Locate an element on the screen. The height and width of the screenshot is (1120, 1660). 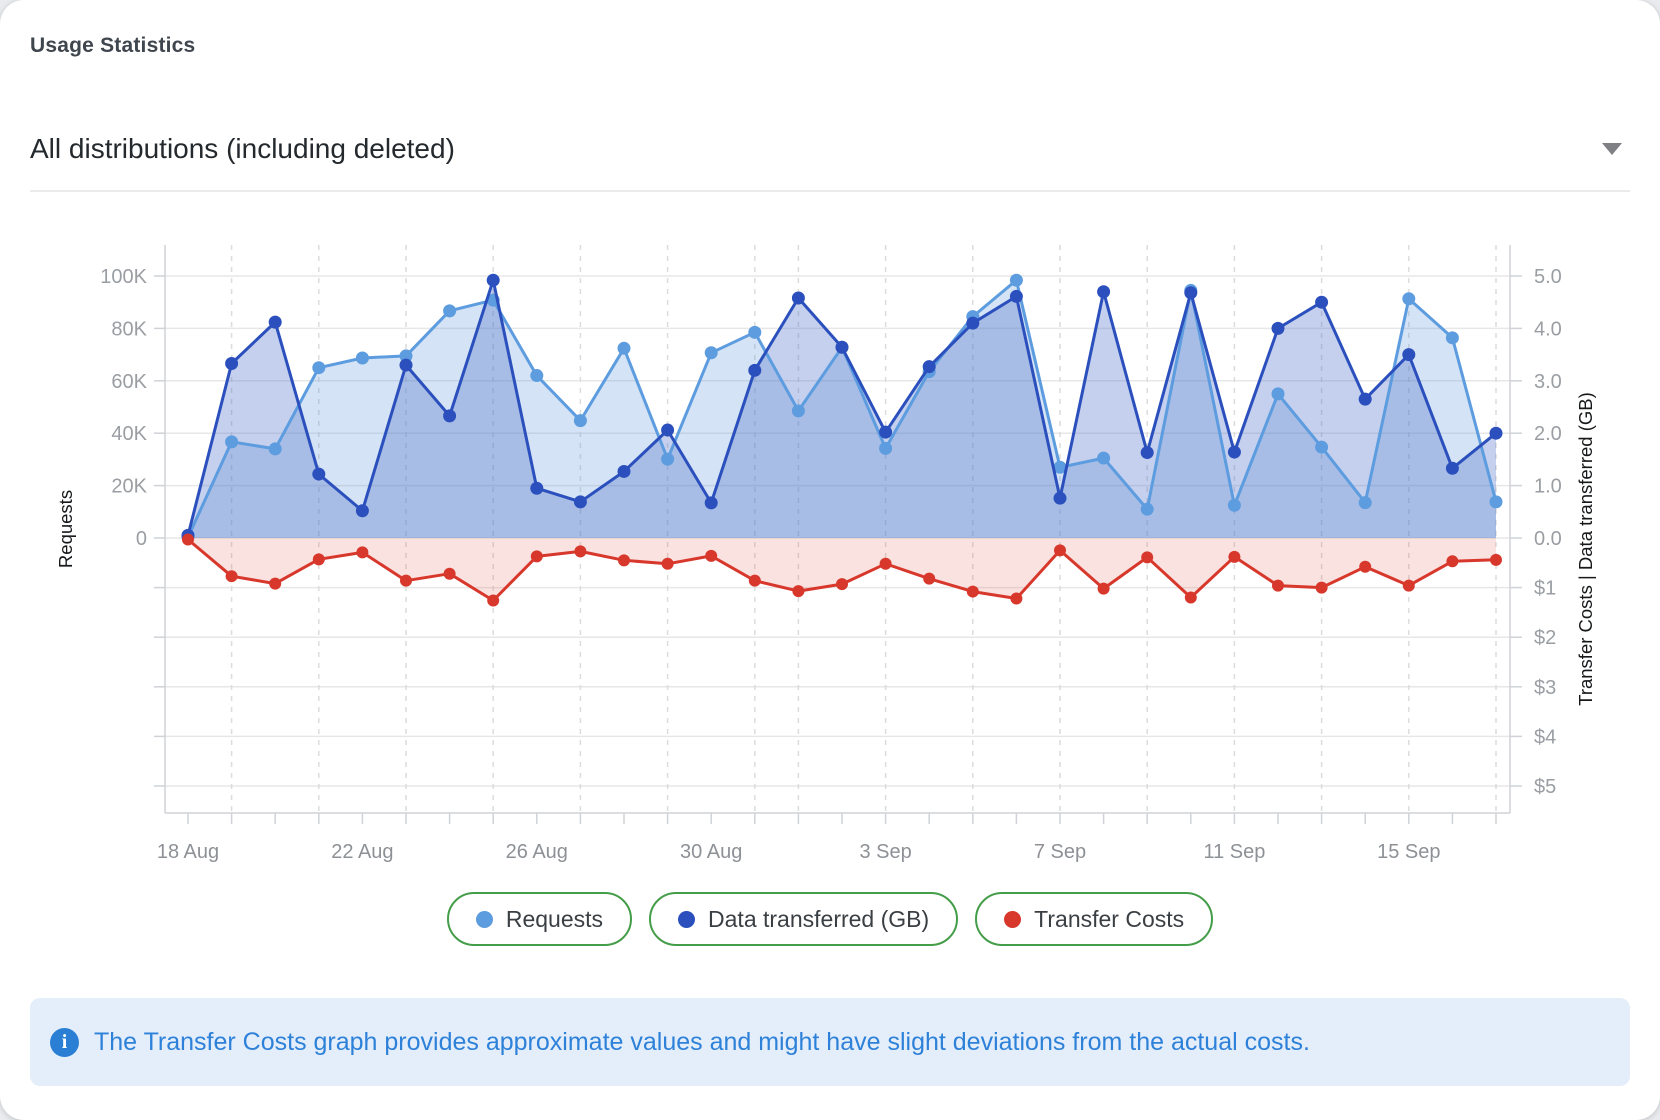
right-axis-gb-tick: 5.0 is located at coordinates (1548, 277).